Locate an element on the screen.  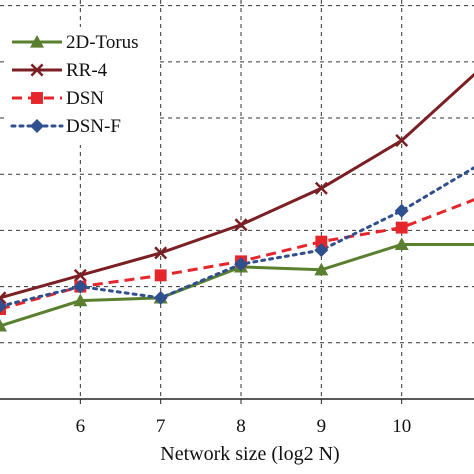
x-tick-label: 6 is located at coordinates (81, 426).